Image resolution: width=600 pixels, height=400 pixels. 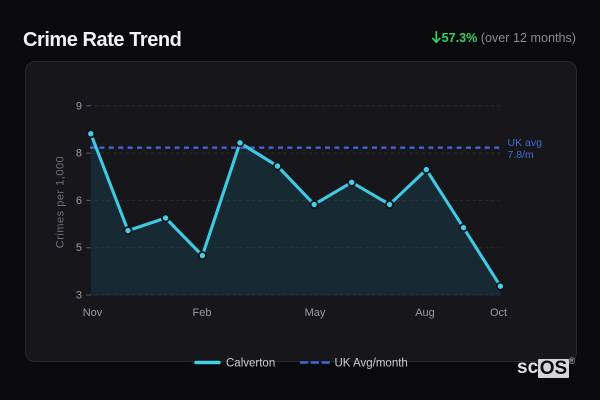 What do you see at coordinates (371, 364) in the screenshot?
I see `svg-text: UK Avg/month` at bounding box center [371, 364].